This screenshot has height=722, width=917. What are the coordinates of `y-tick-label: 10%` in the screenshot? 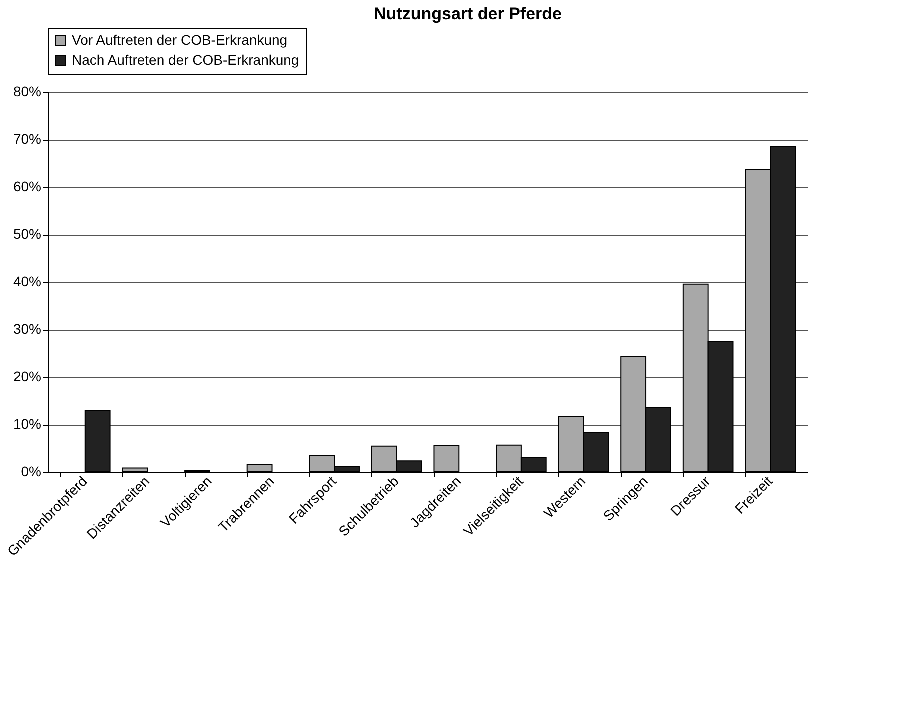 It's located at (27, 424).